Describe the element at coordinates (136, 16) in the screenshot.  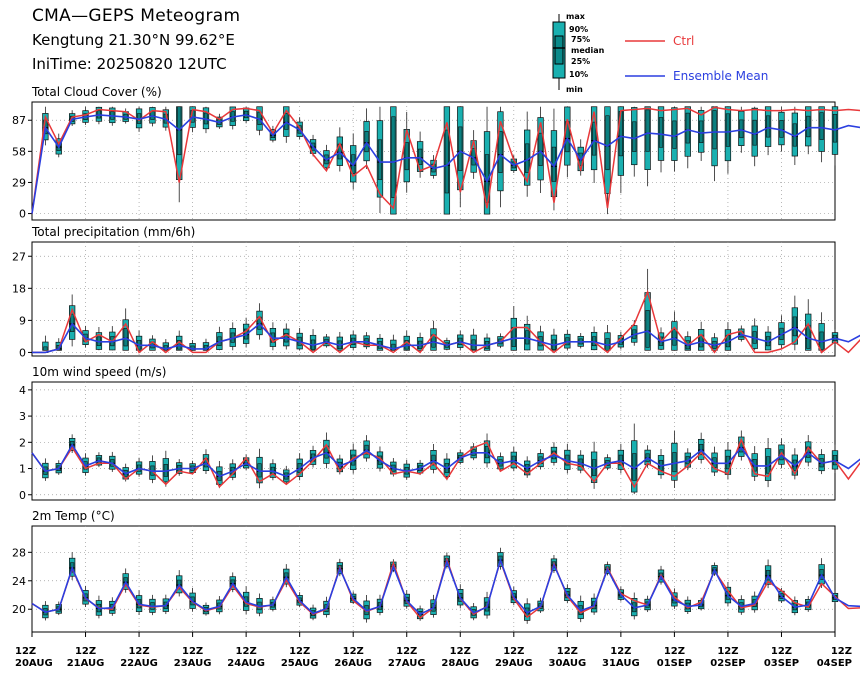
I see `meteogram-title: CMA—GEPS Meteogram` at that location.